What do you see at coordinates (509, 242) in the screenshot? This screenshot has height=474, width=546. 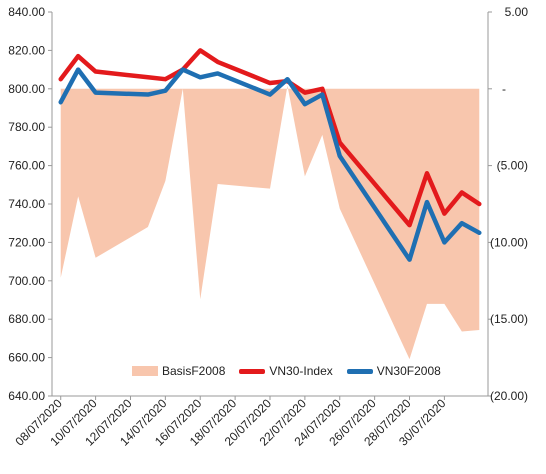 I see `y-right-tick-label: (10.00)` at bounding box center [509, 242].